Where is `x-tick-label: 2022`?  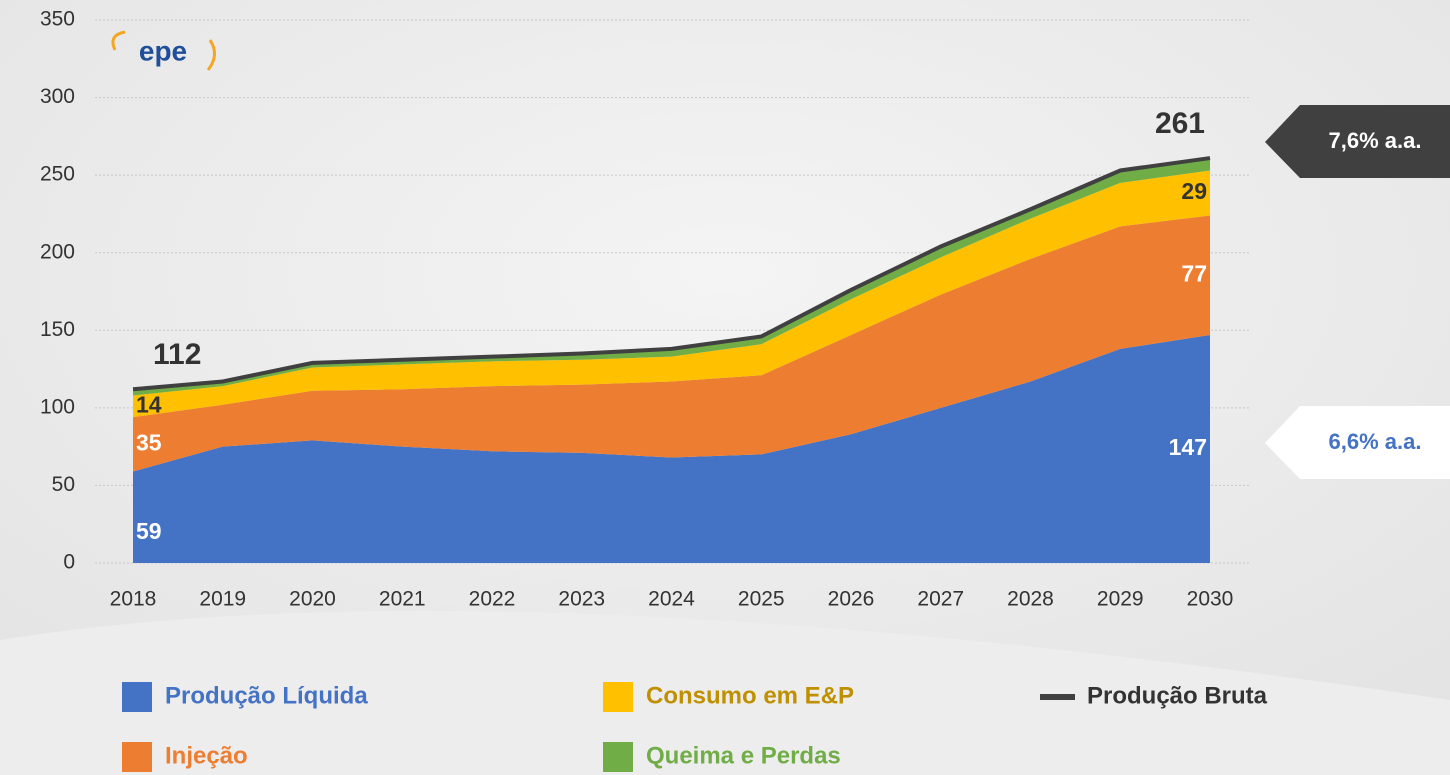 x-tick-label: 2022 is located at coordinates (492, 599).